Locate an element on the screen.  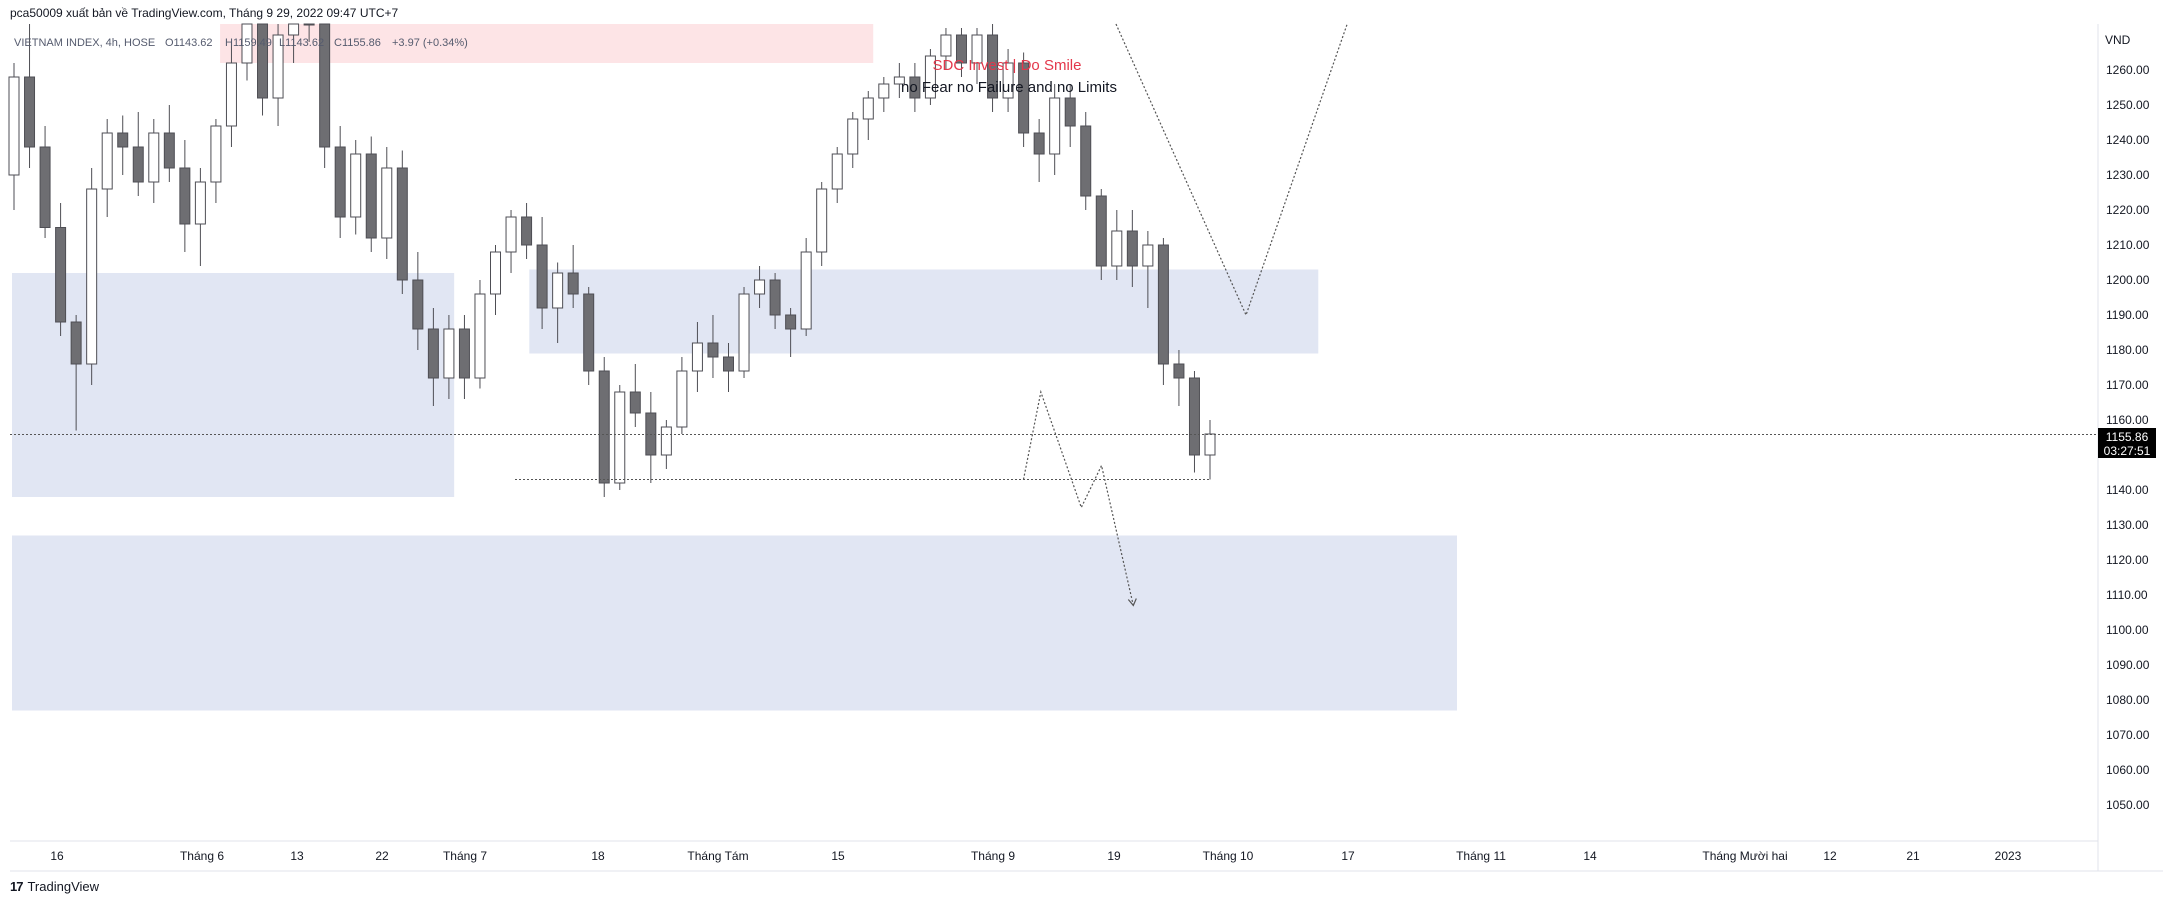
price-tick-label: 1260.00 is located at coordinates (2128, 70).